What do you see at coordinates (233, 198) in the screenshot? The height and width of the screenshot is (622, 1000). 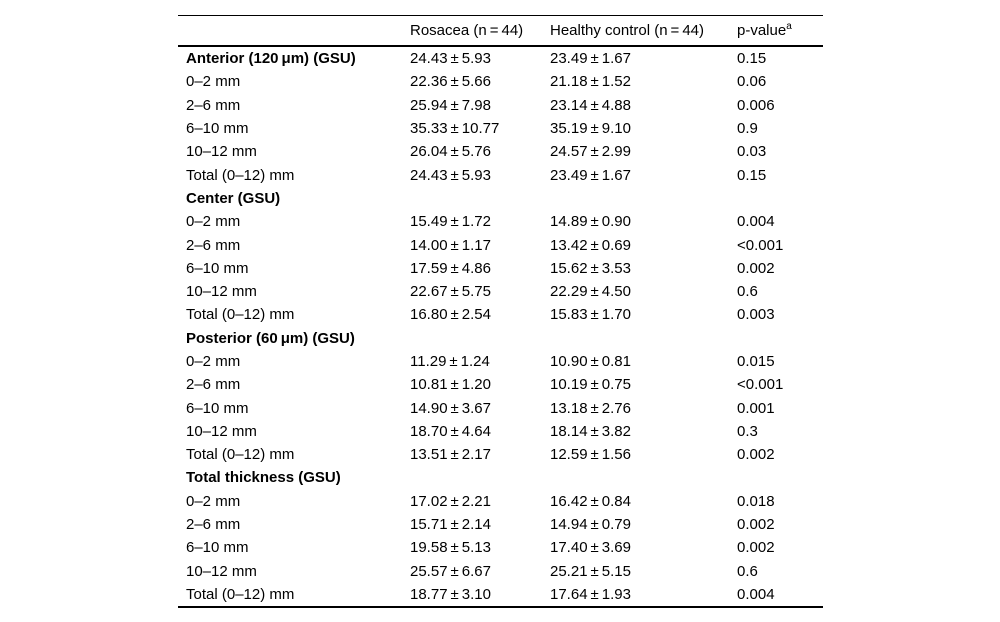 I see `row-label: Center (GSU)` at bounding box center [233, 198].